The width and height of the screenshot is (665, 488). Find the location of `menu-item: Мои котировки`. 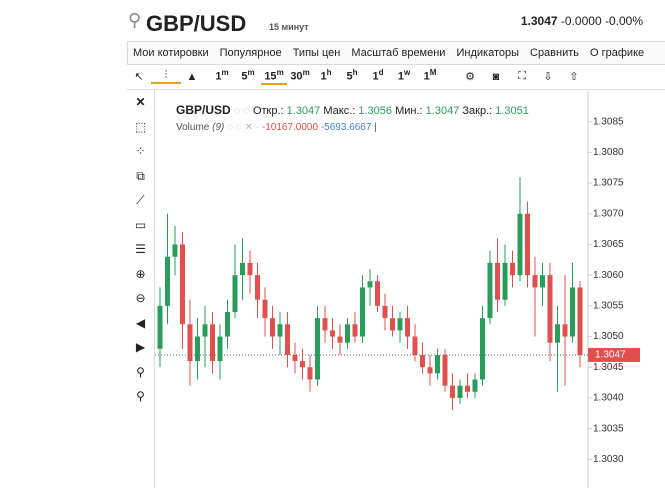

menu-item: Мои котировки is located at coordinates (171, 53).